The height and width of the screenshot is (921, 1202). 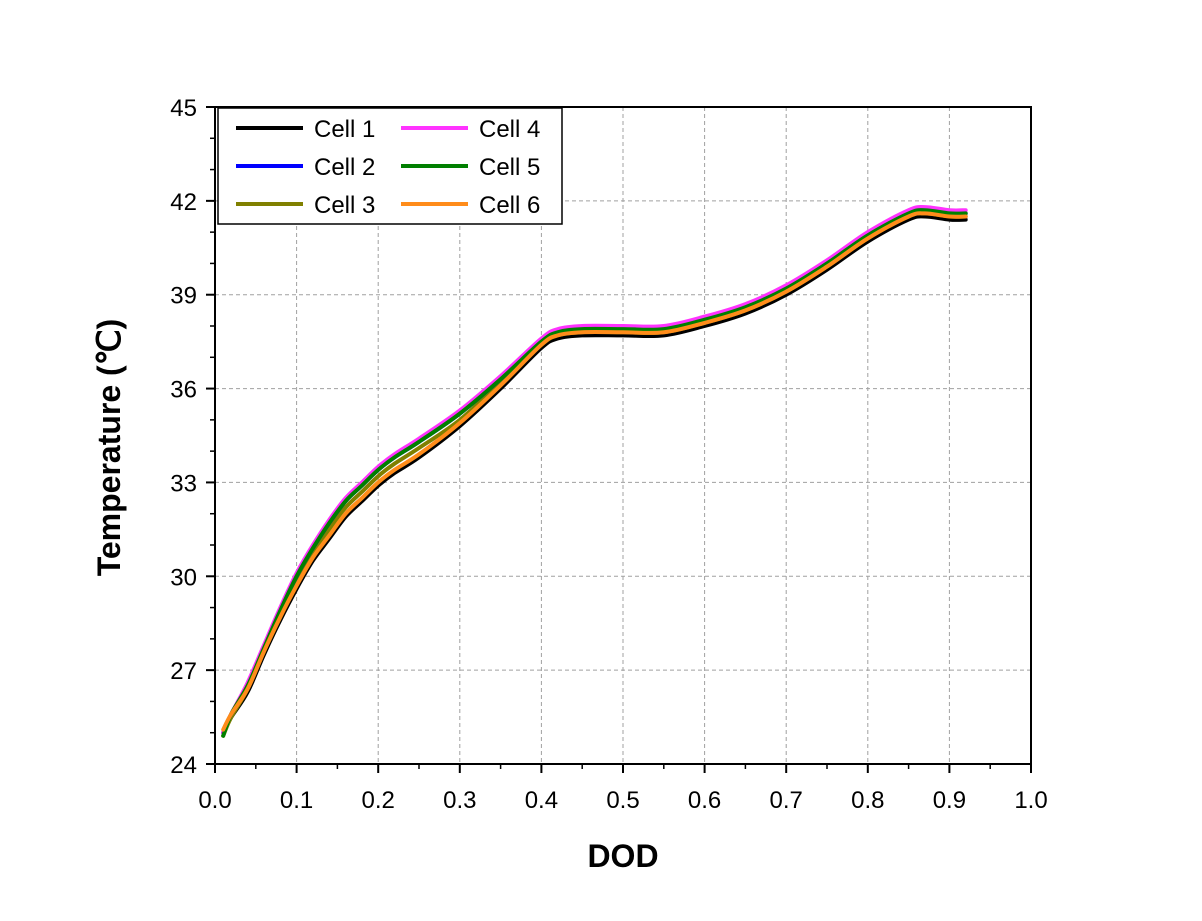 What do you see at coordinates (1030, 800) in the screenshot?
I see `x-tick-label: 1.0` at bounding box center [1030, 800].